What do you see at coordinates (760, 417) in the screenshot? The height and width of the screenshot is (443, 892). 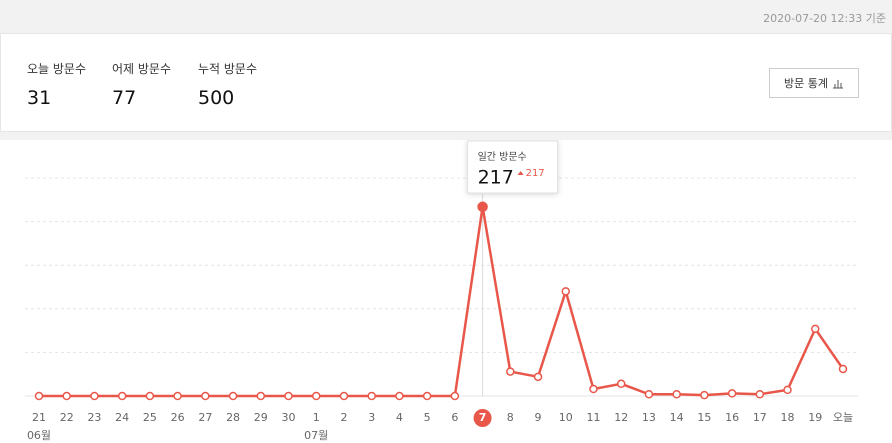 I see `x-tick-label: 17` at bounding box center [760, 417].